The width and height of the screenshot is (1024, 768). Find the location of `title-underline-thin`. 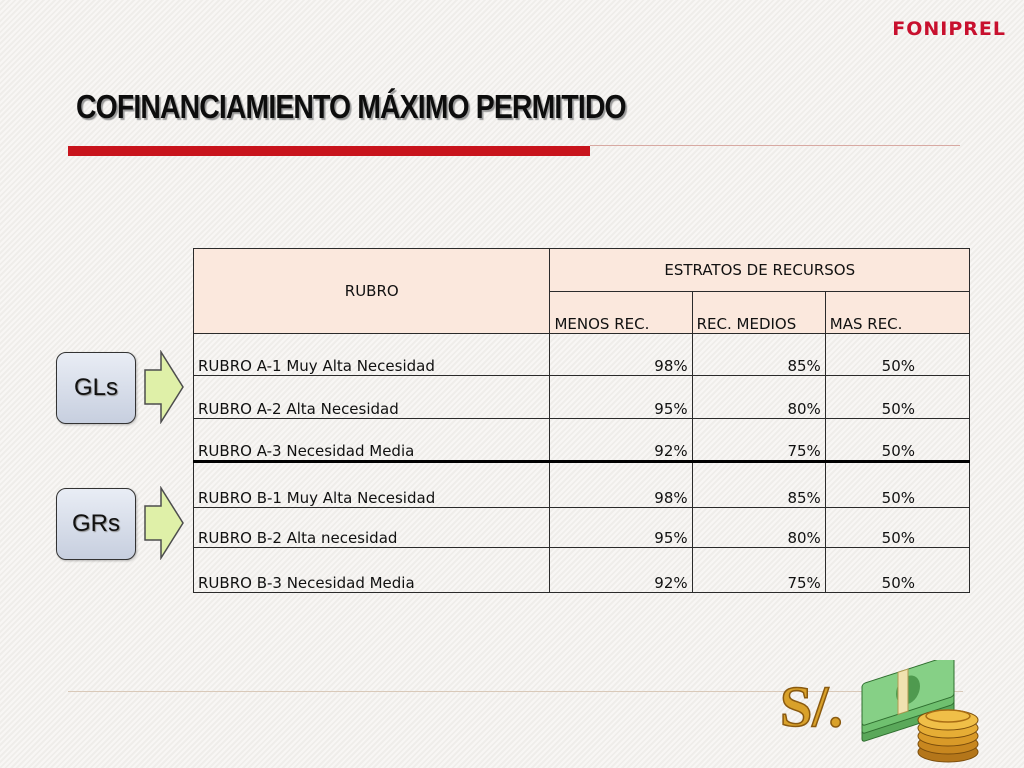

title-underline-thin is located at coordinates (775, 145).